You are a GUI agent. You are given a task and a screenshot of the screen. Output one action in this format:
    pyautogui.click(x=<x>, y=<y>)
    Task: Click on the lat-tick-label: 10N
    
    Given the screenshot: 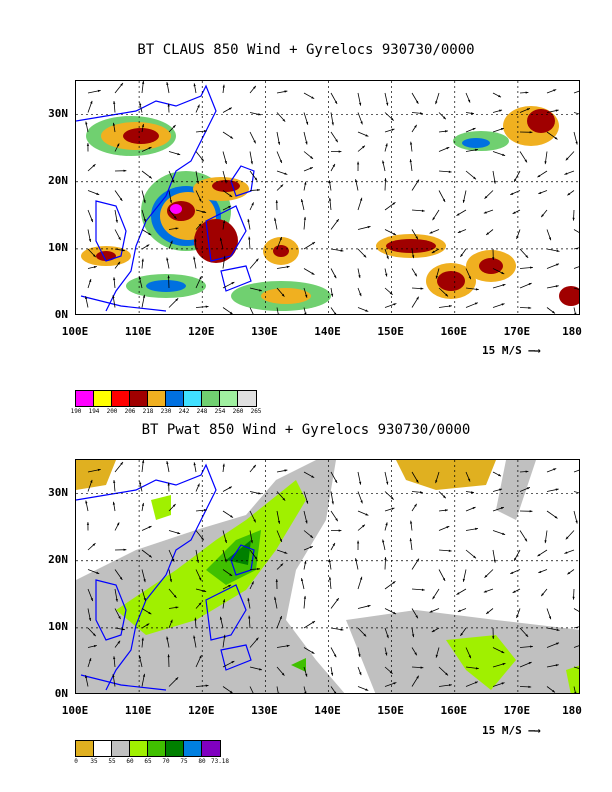 What is the action you would take?
    pyautogui.click(x=58, y=626)
    